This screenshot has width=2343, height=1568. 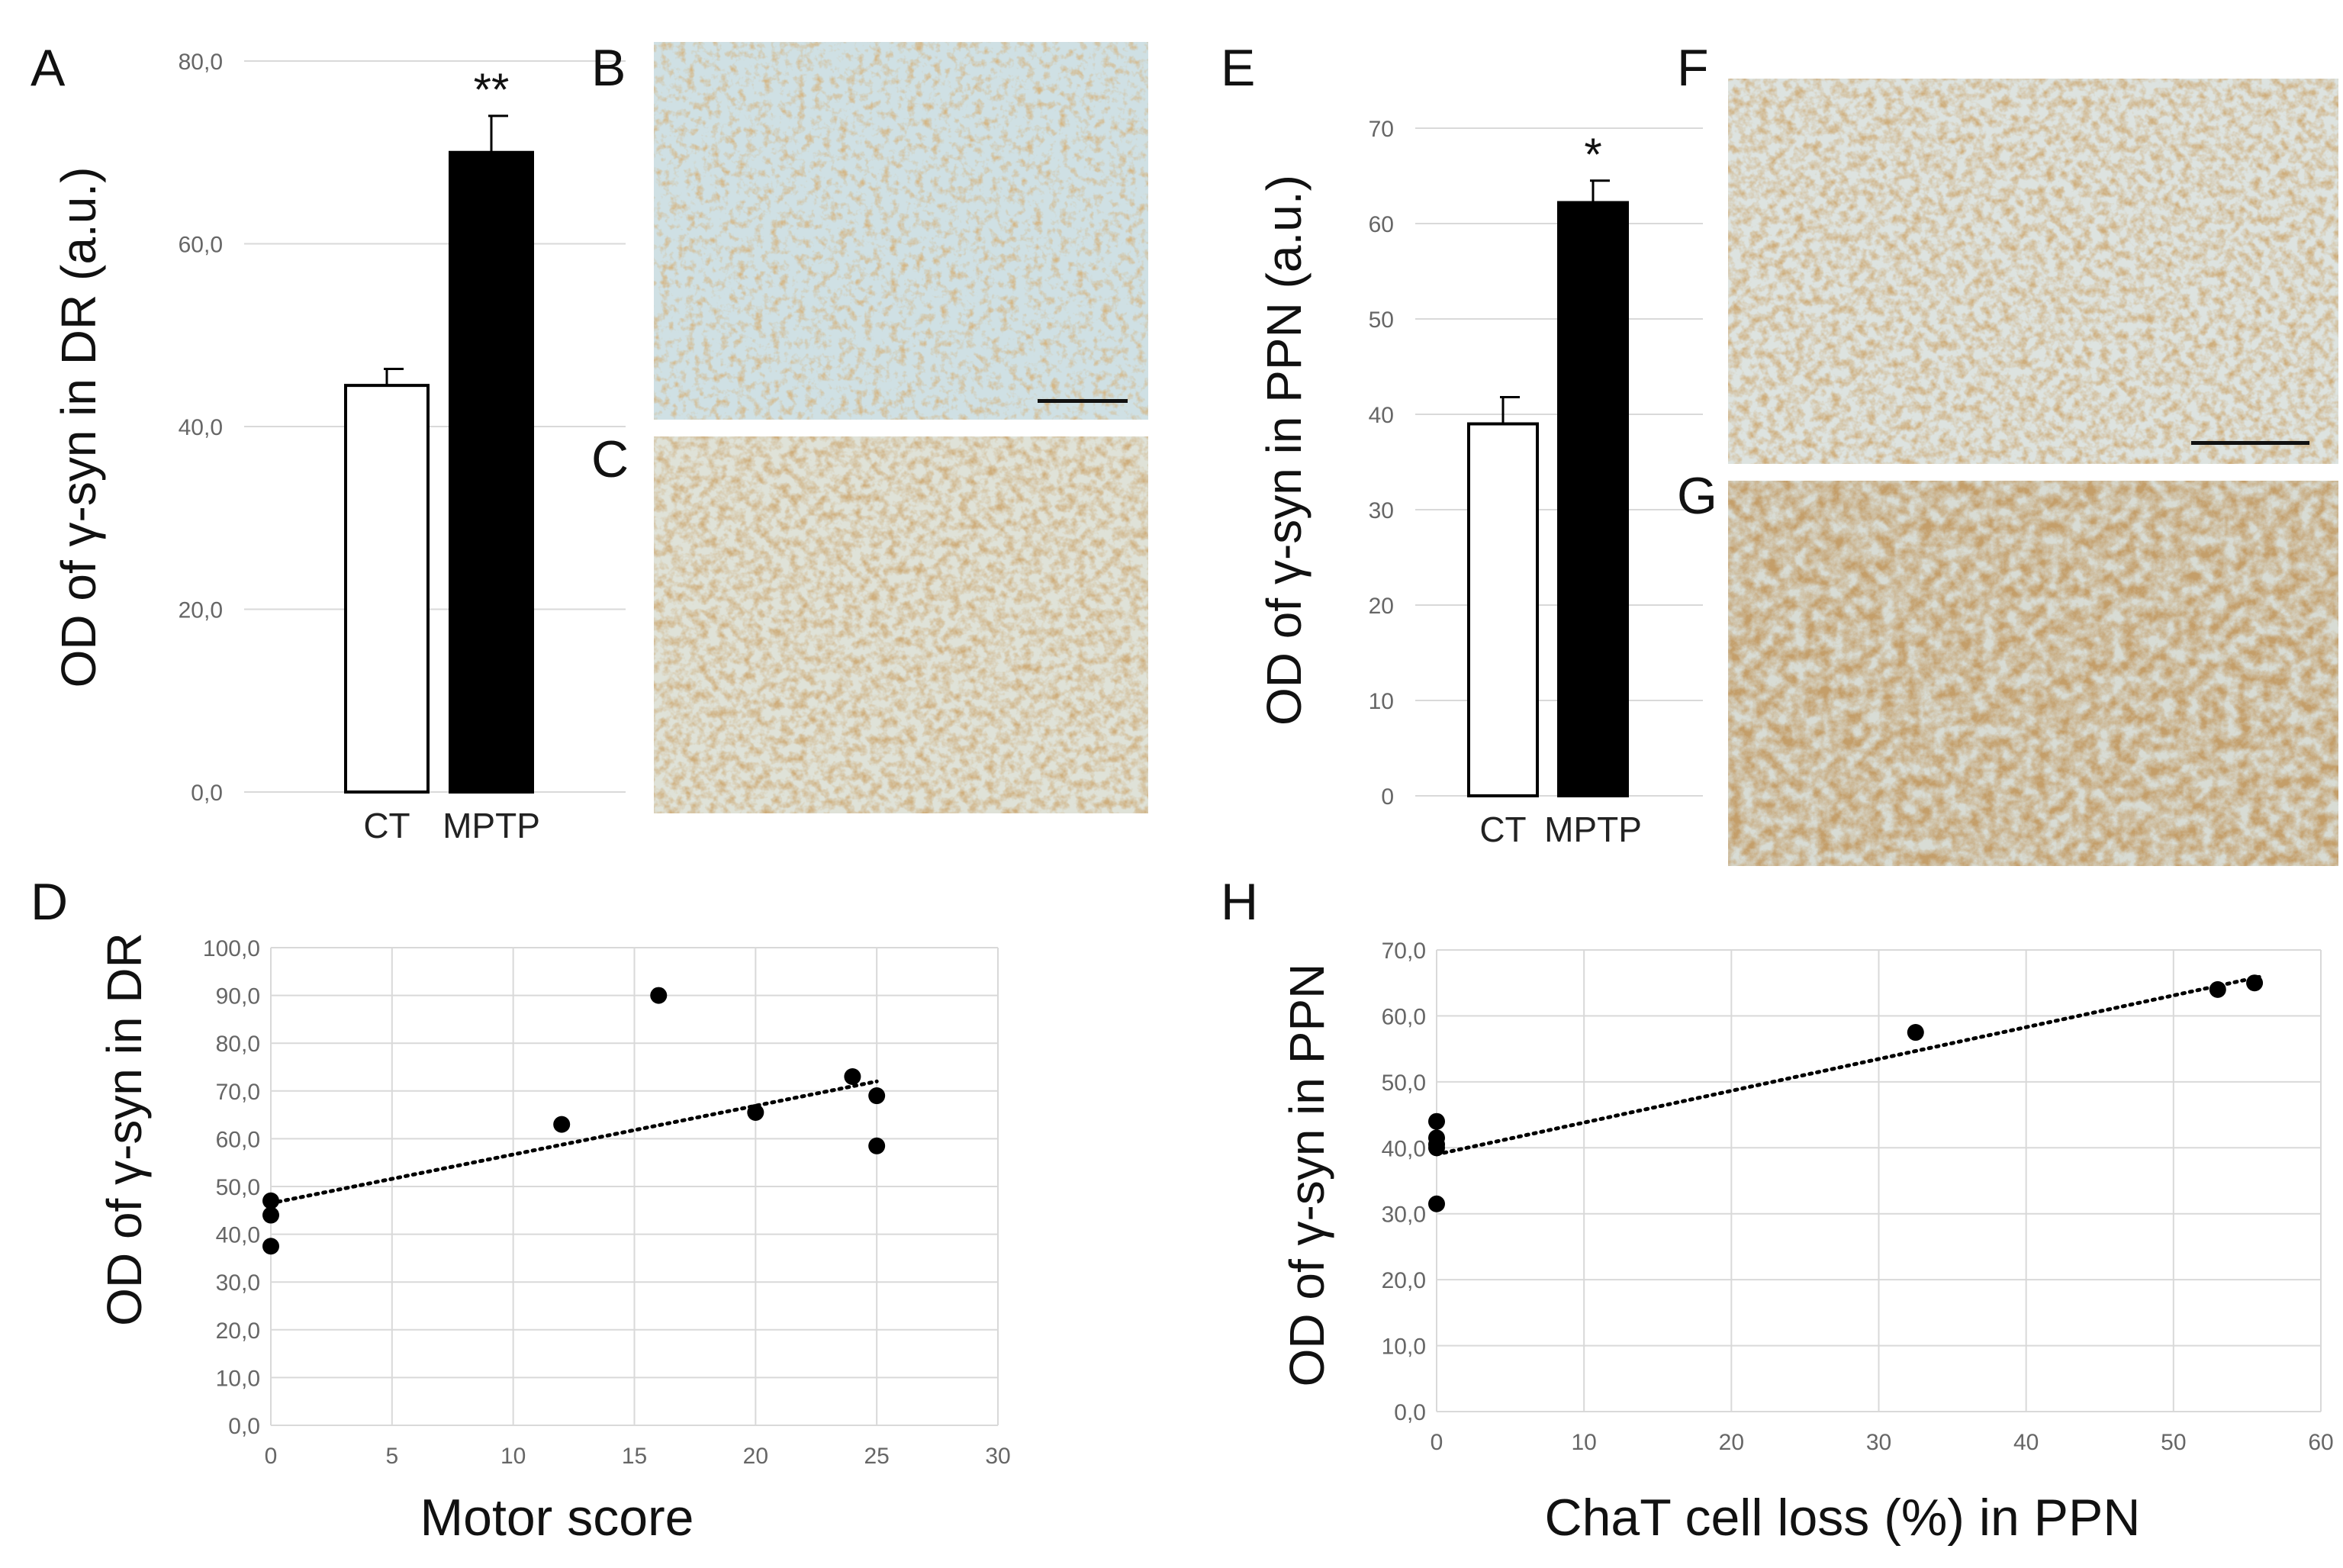 I want to click on y-tick-label: 20, so click(x=1381, y=606).